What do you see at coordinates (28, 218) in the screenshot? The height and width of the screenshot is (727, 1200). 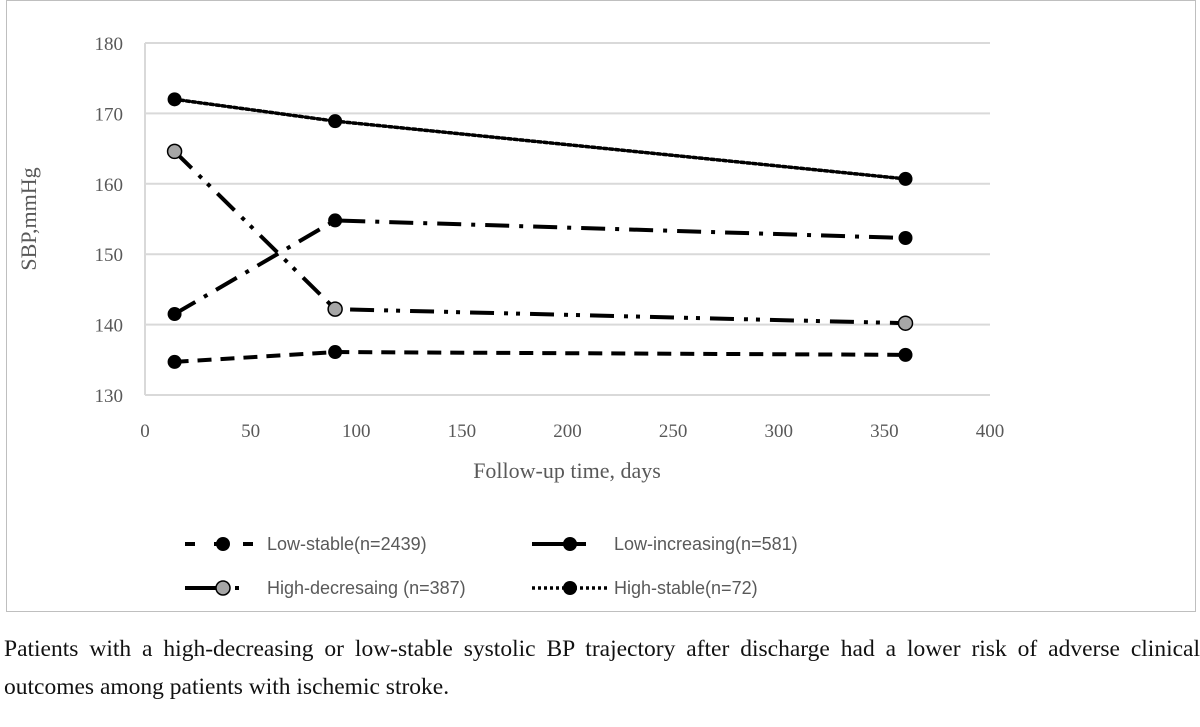 I see `y-axis-label: SBP,mmHg` at bounding box center [28, 218].